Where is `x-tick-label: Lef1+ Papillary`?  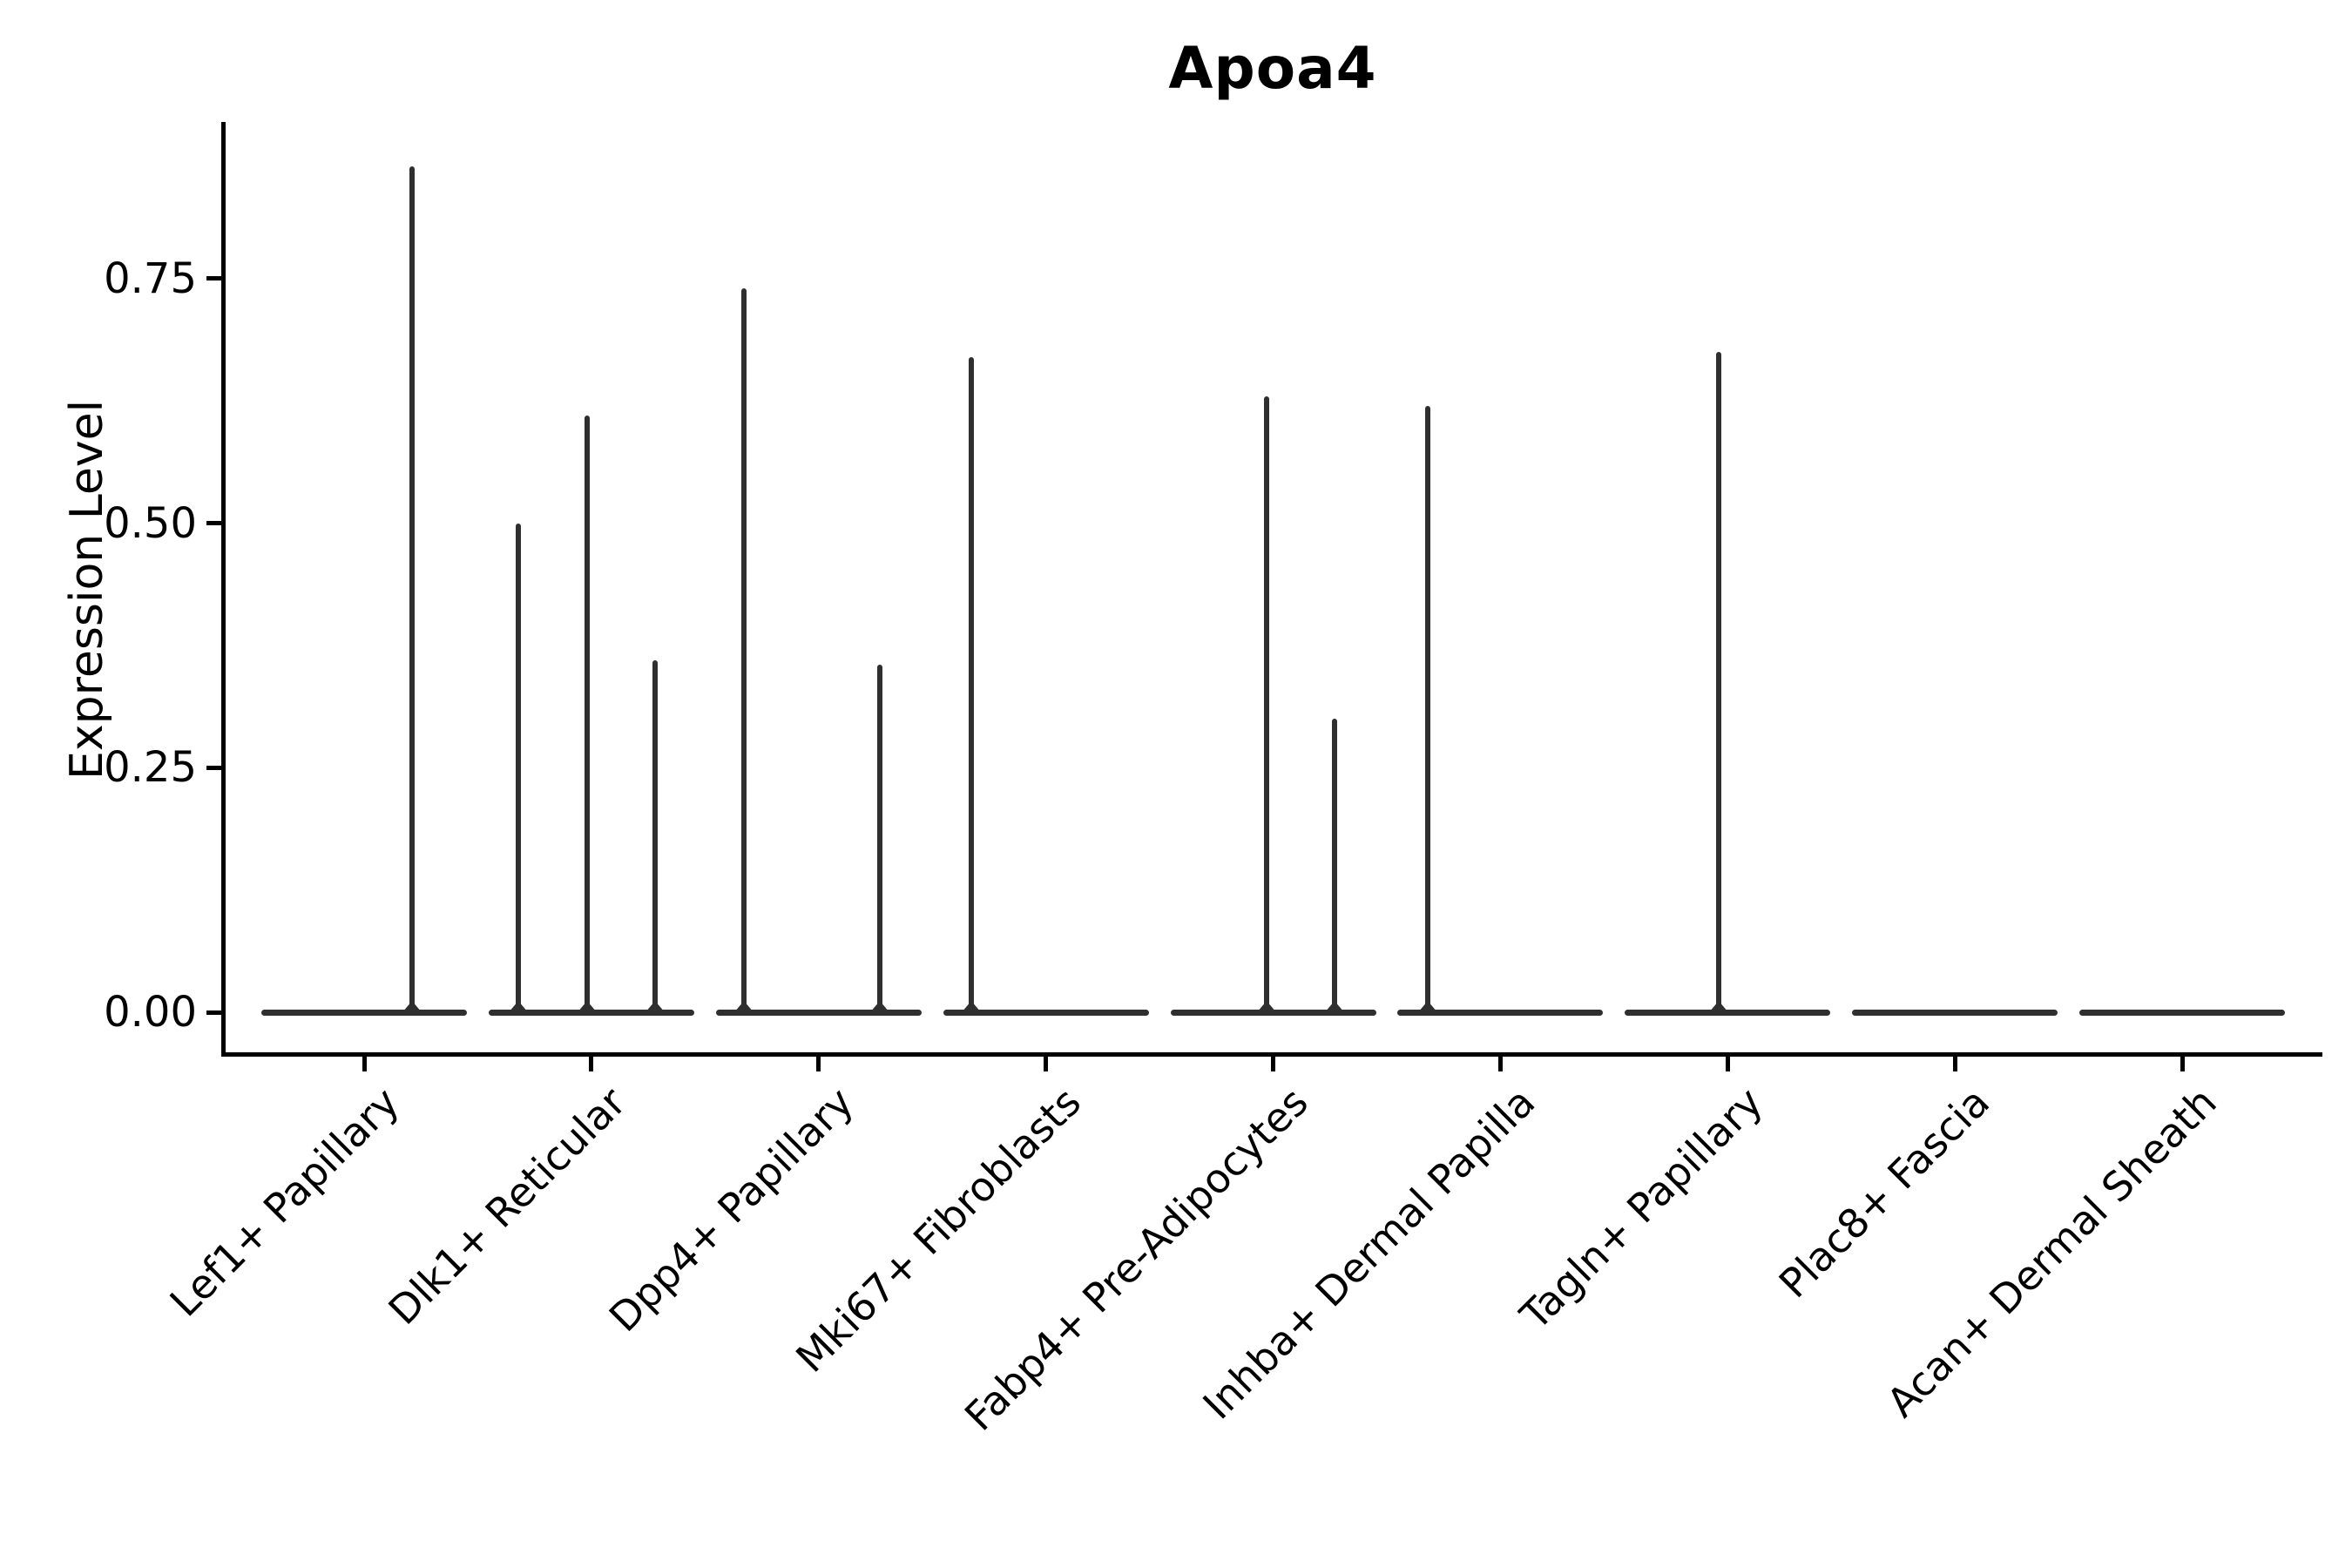 x-tick-label: Lef1+ Papillary is located at coordinates (284, 1202).